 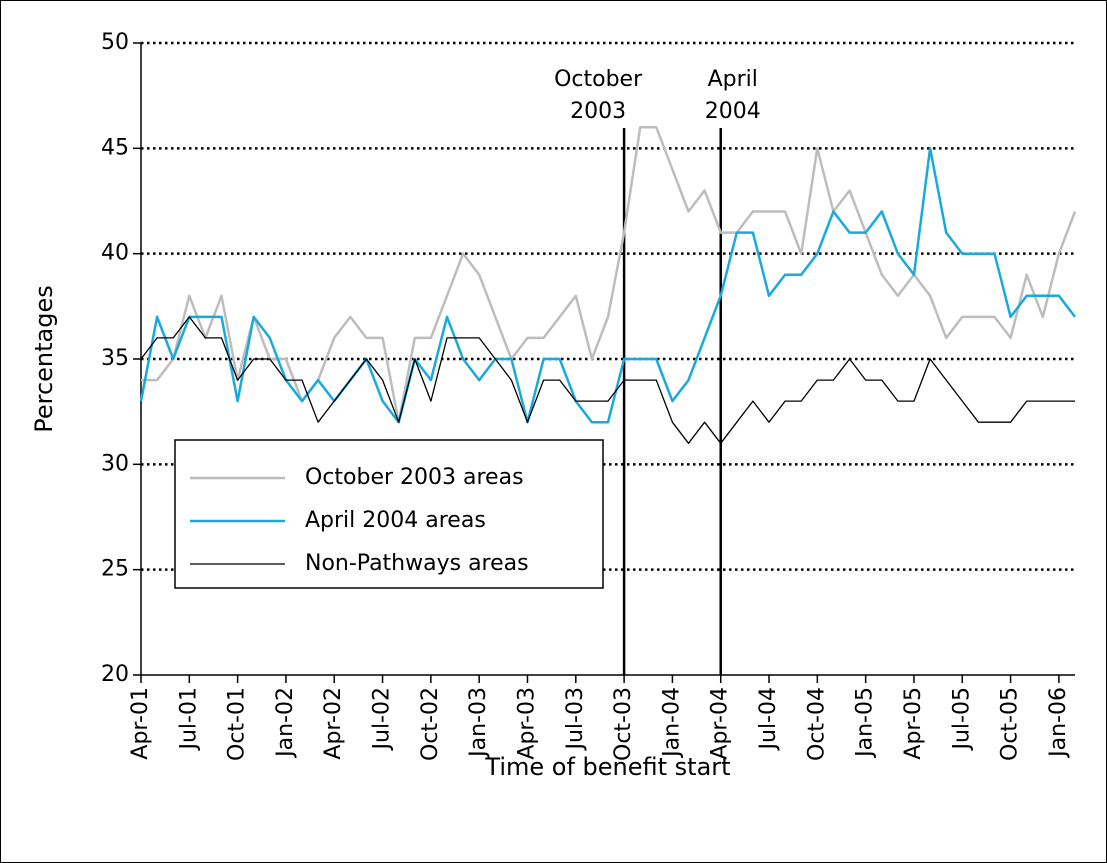 I want to click on x-tick-label: Jan-04, so click(x=671, y=723).